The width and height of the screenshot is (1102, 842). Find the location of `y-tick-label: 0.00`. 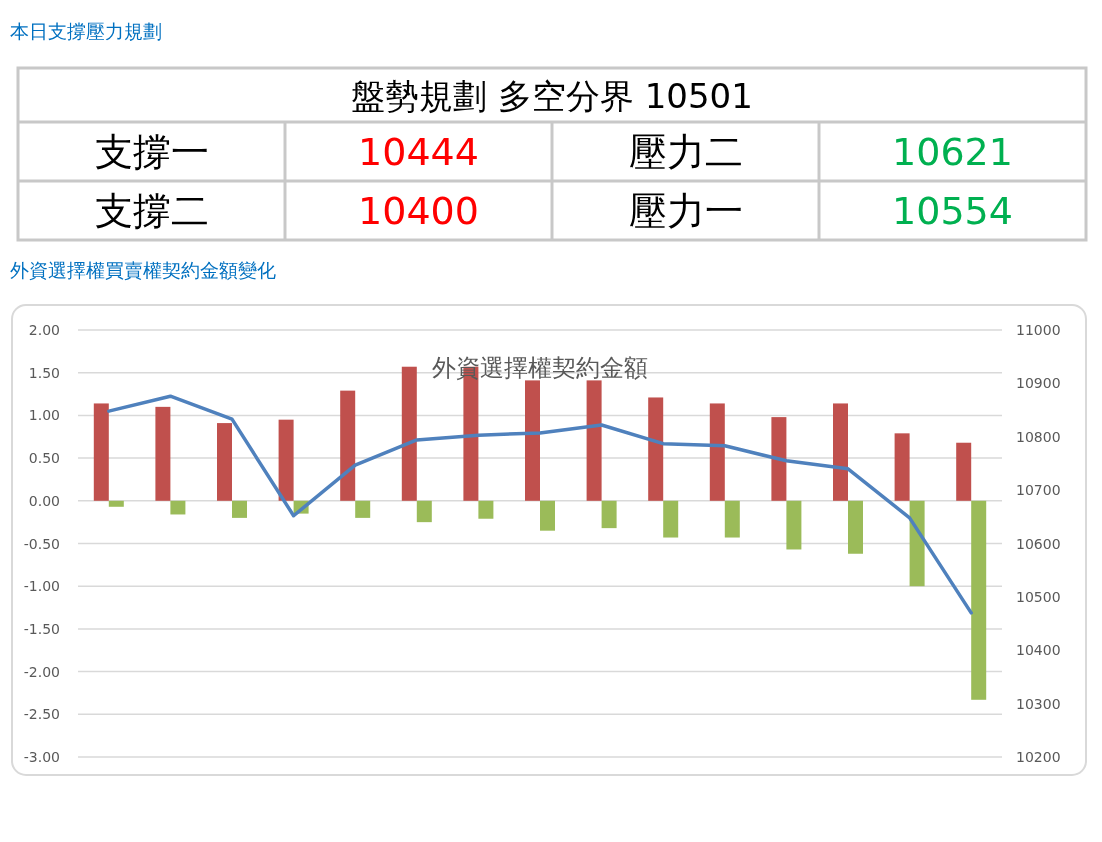

y-tick-label: 0.00 is located at coordinates (44, 500).